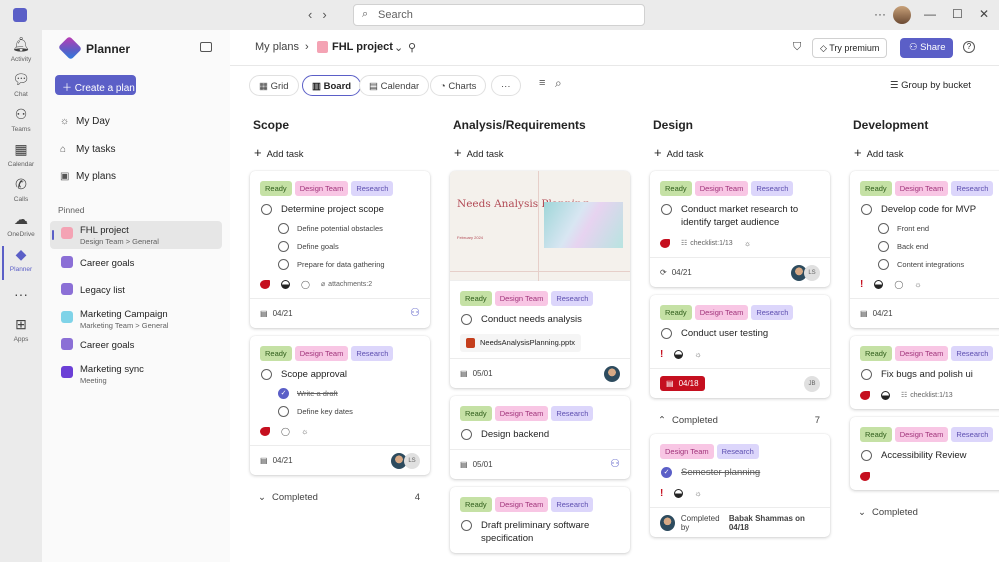  I want to click on sidebar-item-my-tasks: ⌂ My tasks, so click(87, 149).